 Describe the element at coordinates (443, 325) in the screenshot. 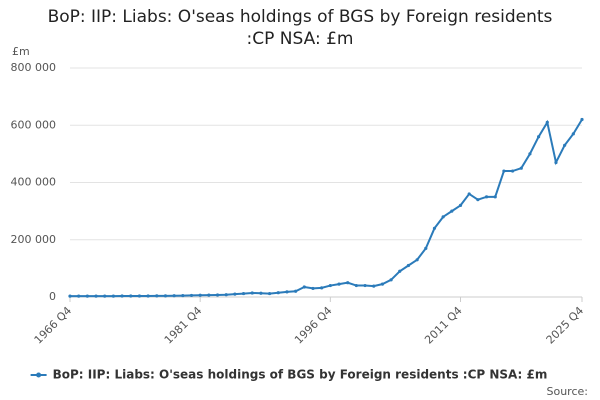

I see `x-tick-label: 2011 Q4` at that location.